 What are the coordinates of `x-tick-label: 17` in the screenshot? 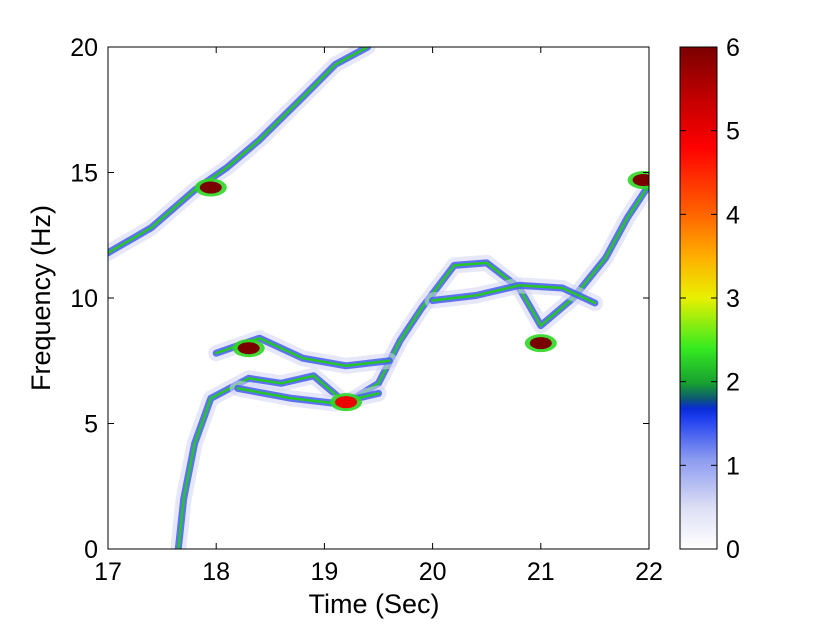 It's located at (108, 572).